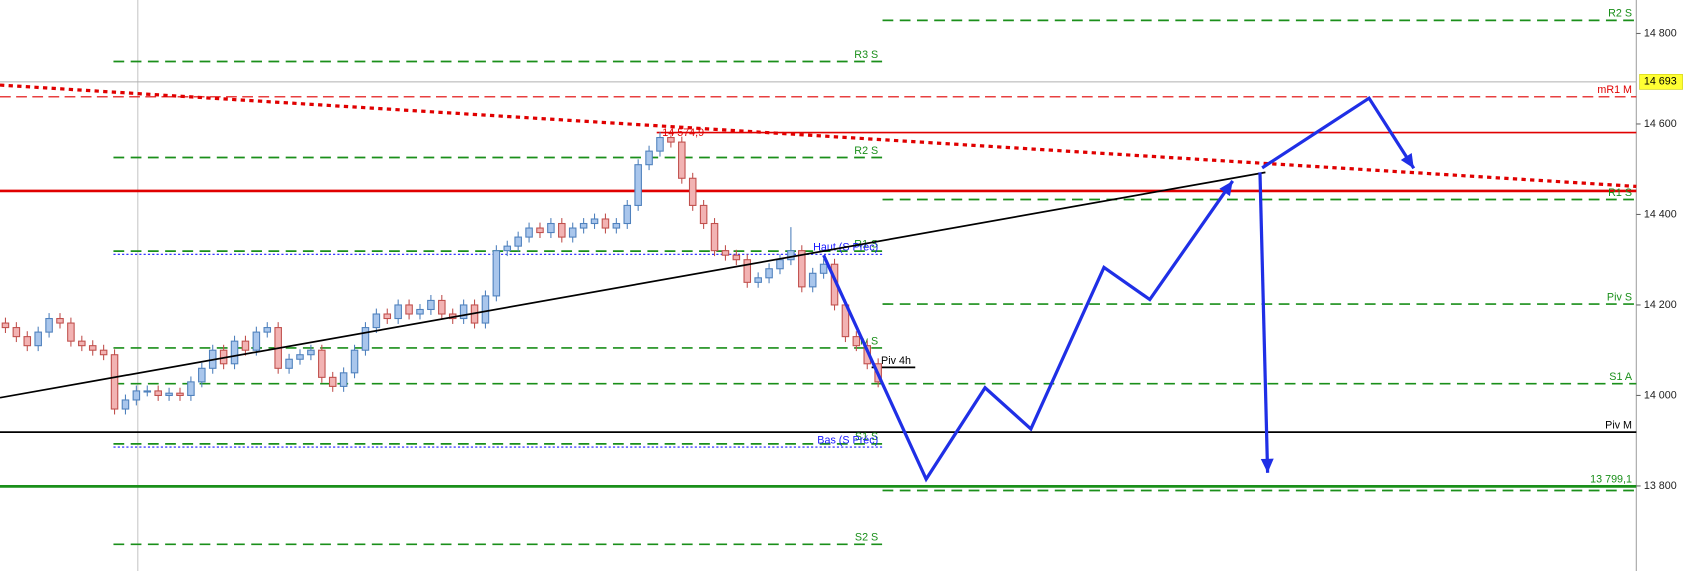 This screenshot has height=571, width=1688. I want to click on y-tick-label: 14 200, so click(1660, 305).